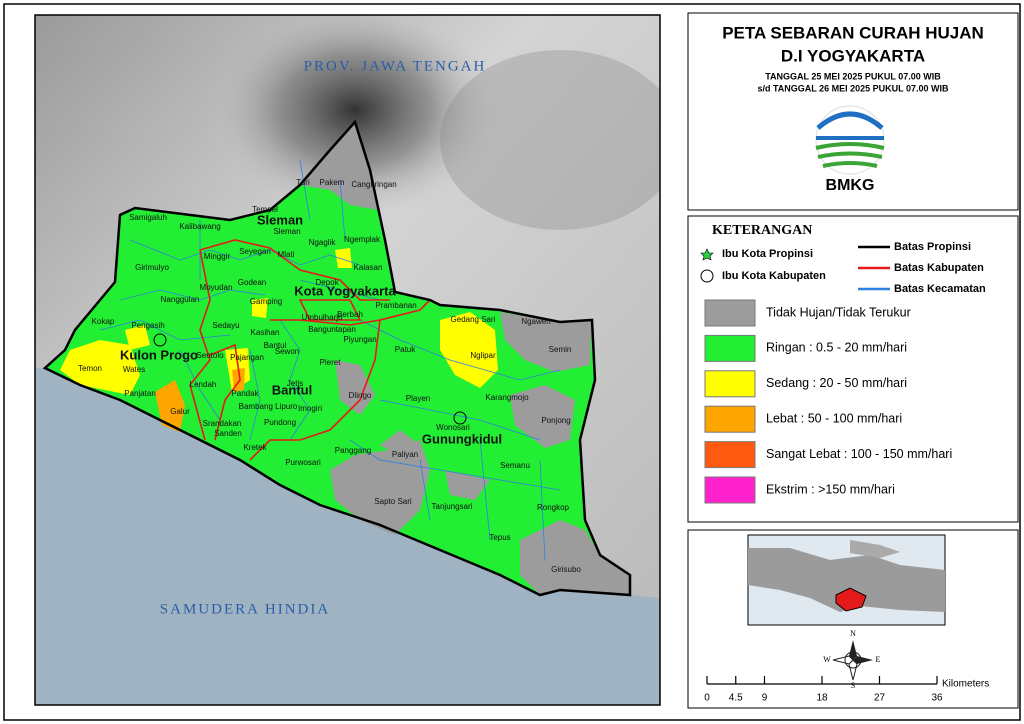 This screenshot has height=724, width=1024. What do you see at coordinates (393, 501) in the screenshot?
I see `district-label: Sapto Sari` at bounding box center [393, 501].